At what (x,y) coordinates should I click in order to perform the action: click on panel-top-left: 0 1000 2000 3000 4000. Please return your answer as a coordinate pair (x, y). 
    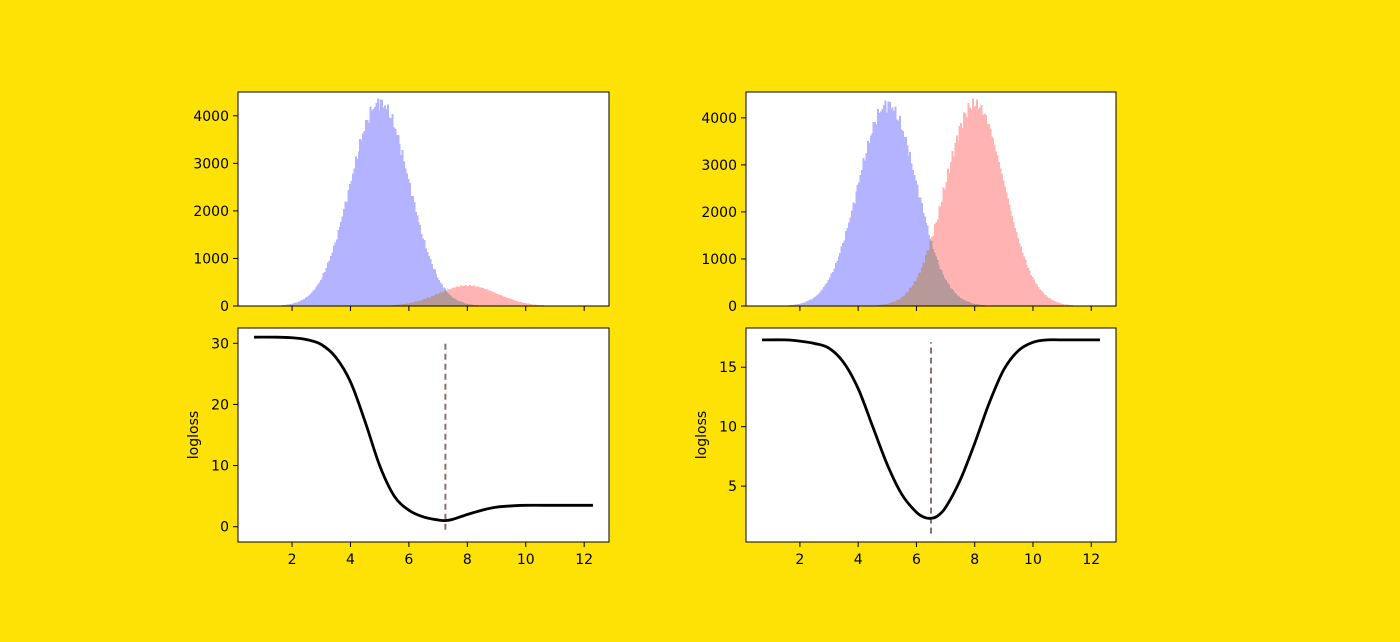
    Looking at the image, I should click on (401, 203).